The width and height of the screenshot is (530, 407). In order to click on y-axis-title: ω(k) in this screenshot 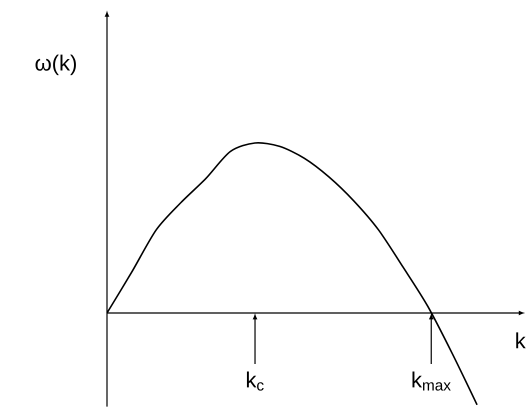, I will do `click(56, 65)`.